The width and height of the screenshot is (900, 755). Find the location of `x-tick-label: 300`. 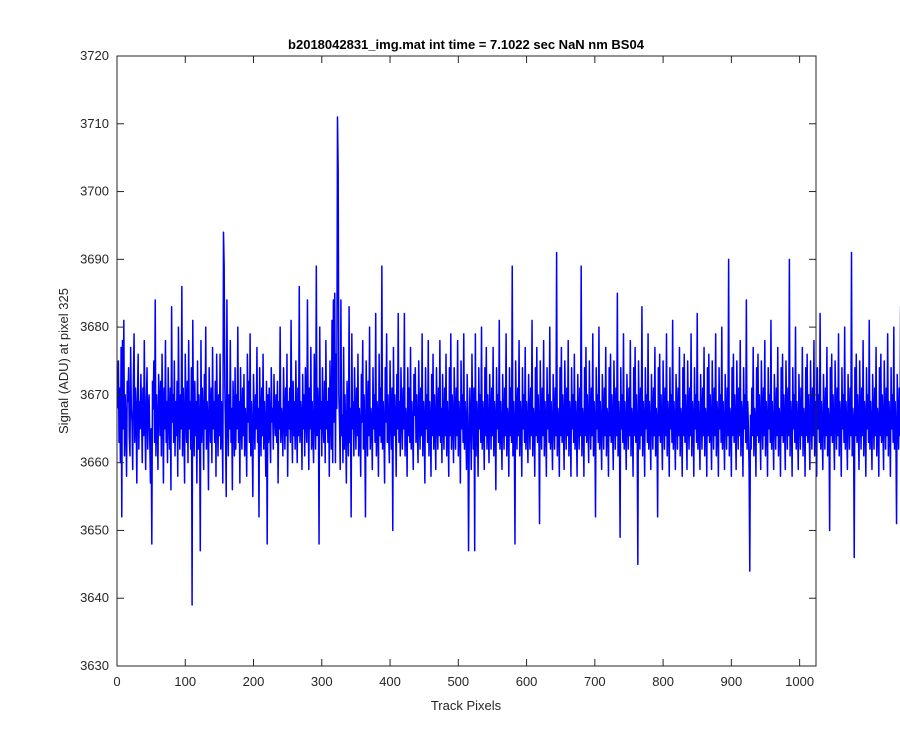

x-tick-label: 300 is located at coordinates (322, 681).